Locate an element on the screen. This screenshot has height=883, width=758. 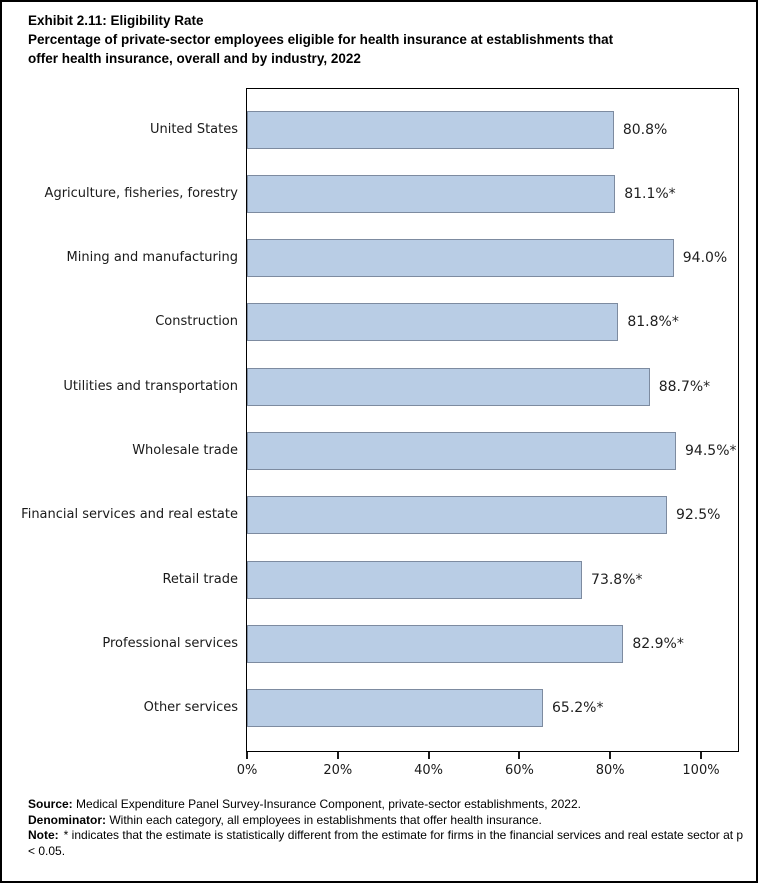
note-label: Note: is located at coordinates (43, 835).